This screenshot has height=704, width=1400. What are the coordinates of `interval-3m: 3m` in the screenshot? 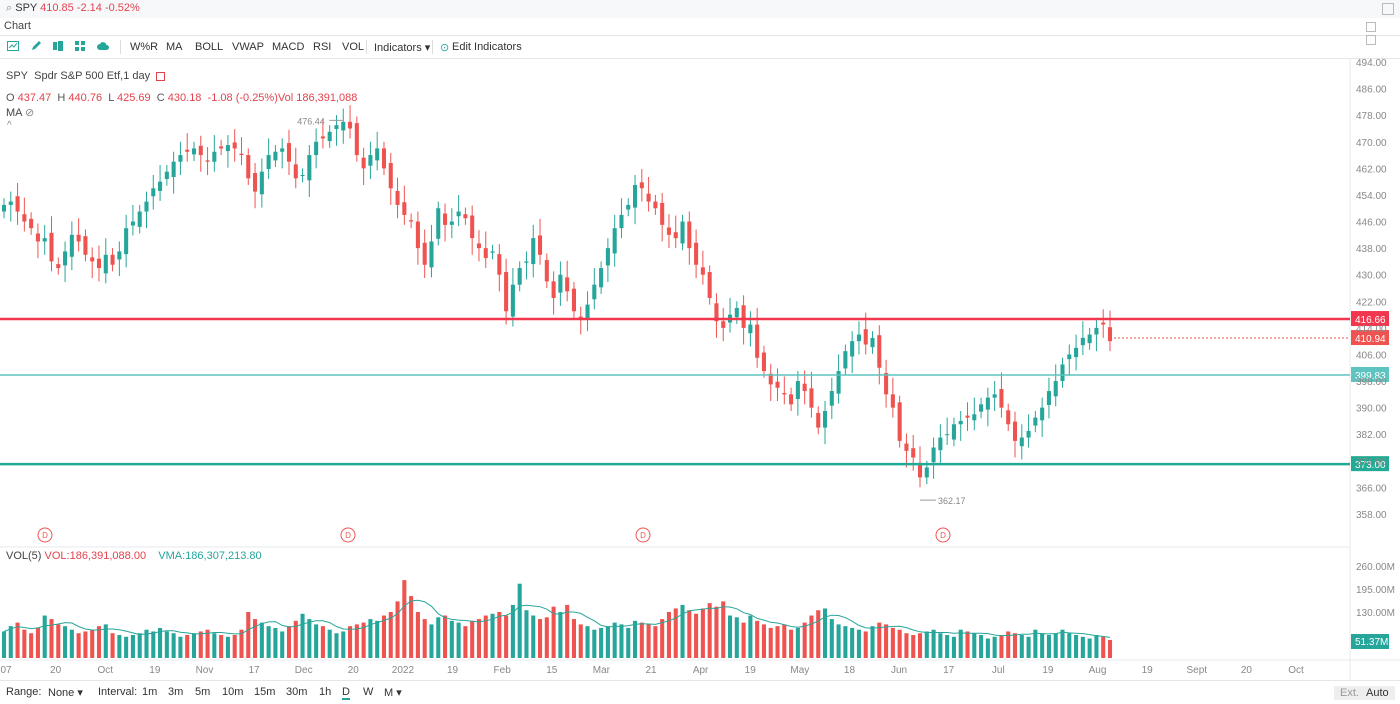 It's located at (176, 692).